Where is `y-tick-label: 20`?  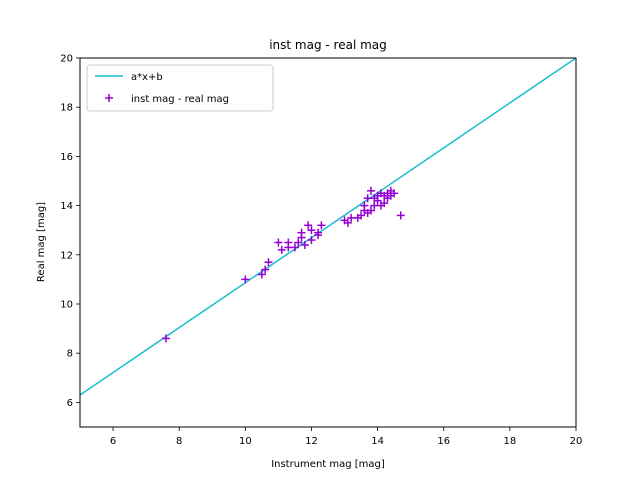 y-tick-label: 20 is located at coordinates (66, 59).